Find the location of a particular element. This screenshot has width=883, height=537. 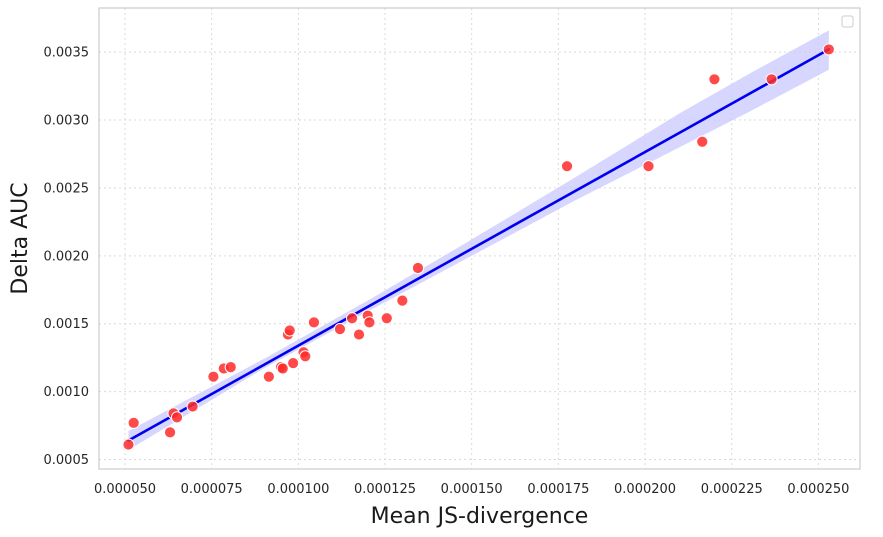

x-tick-label: 0.000125 is located at coordinates (385, 489).